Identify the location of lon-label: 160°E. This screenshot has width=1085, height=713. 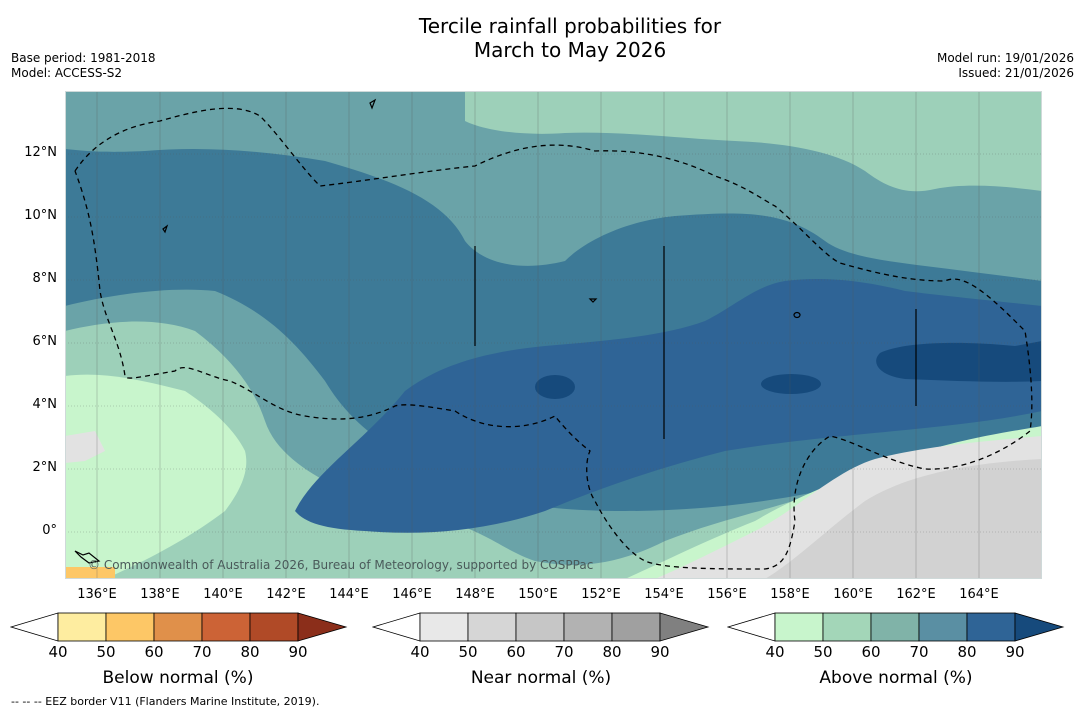
(853, 594).